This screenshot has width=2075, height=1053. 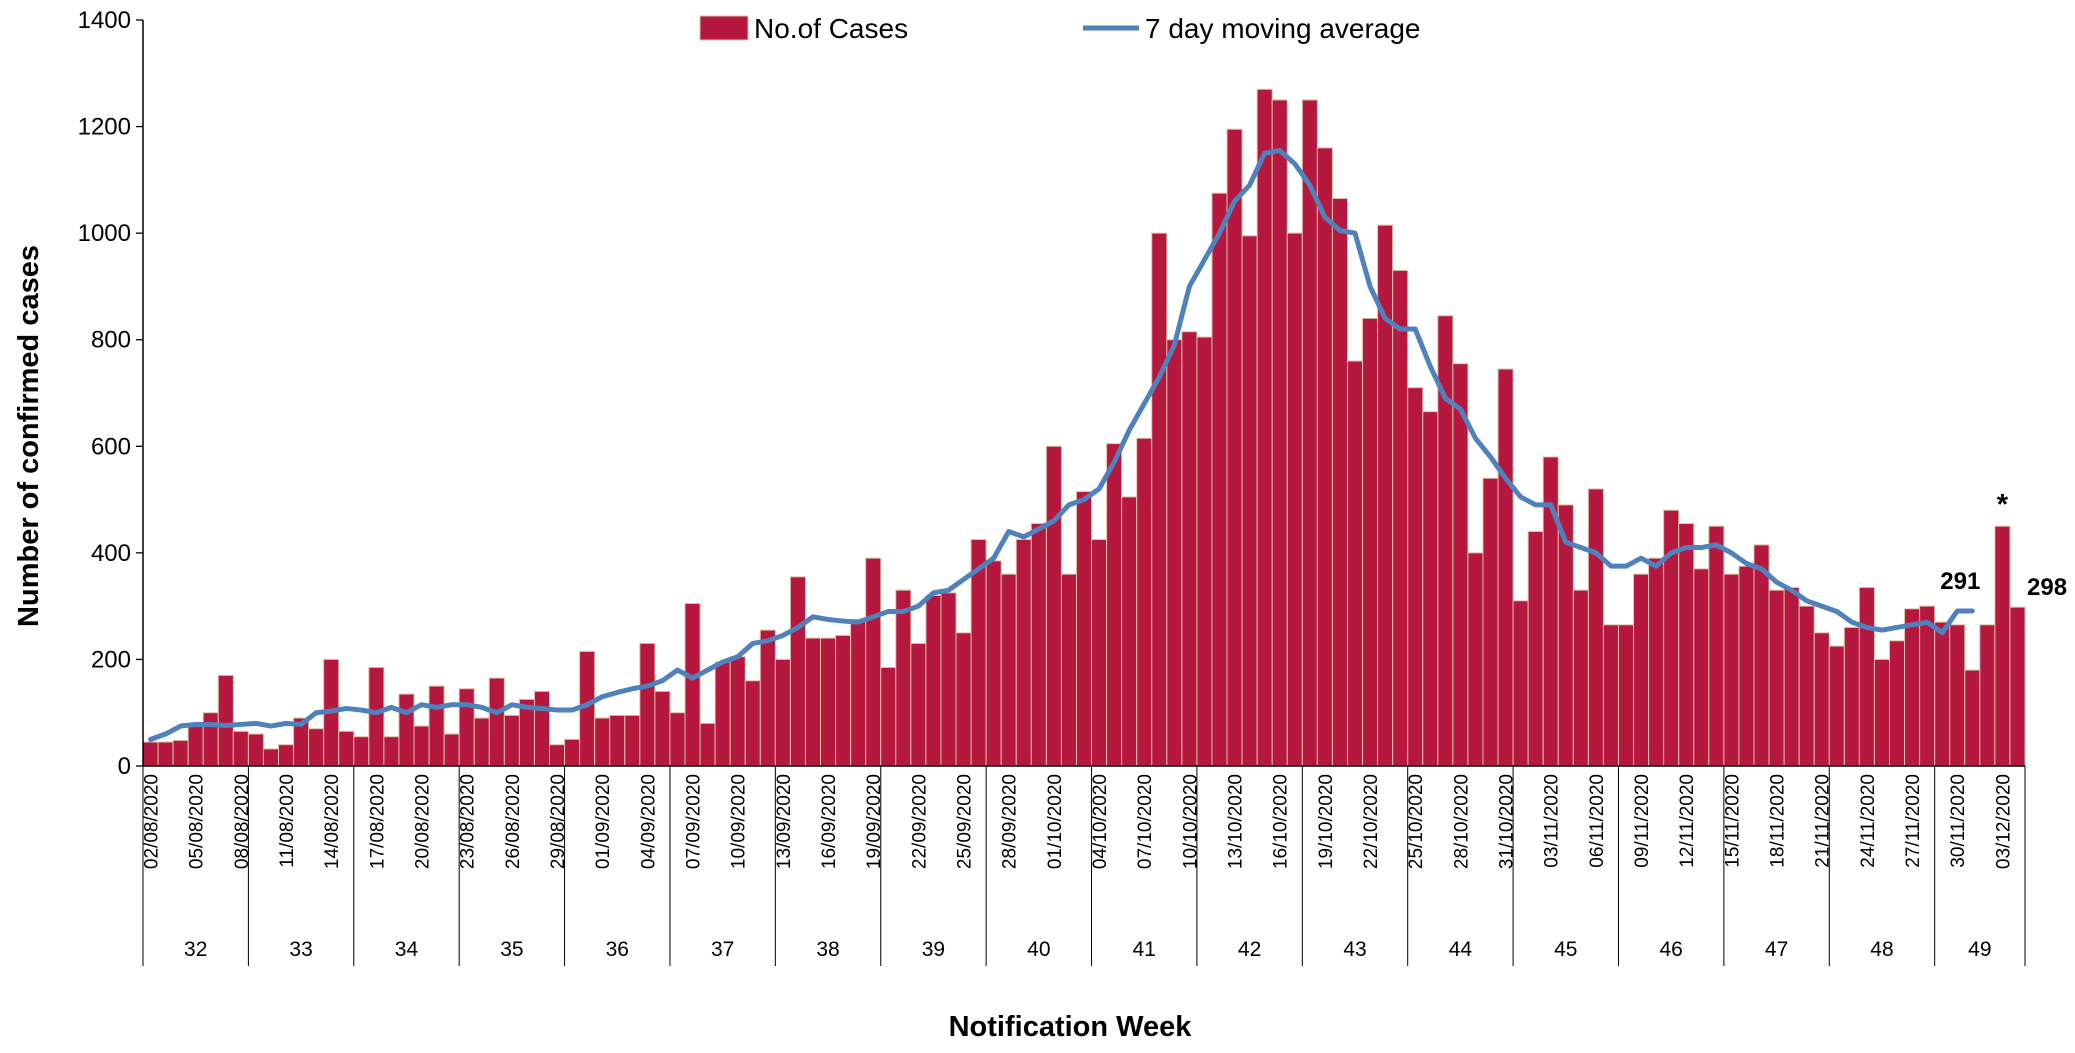 I want to click on y-axis-title: Number of confirmed cases, so click(x=29, y=436).